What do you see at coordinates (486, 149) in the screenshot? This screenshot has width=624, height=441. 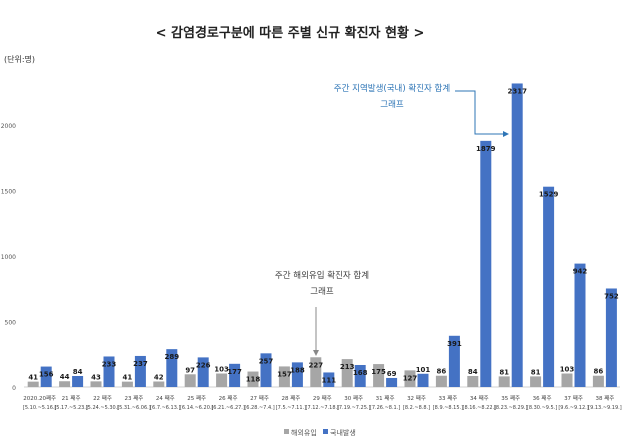 I see `data-label: 1879` at bounding box center [486, 149].